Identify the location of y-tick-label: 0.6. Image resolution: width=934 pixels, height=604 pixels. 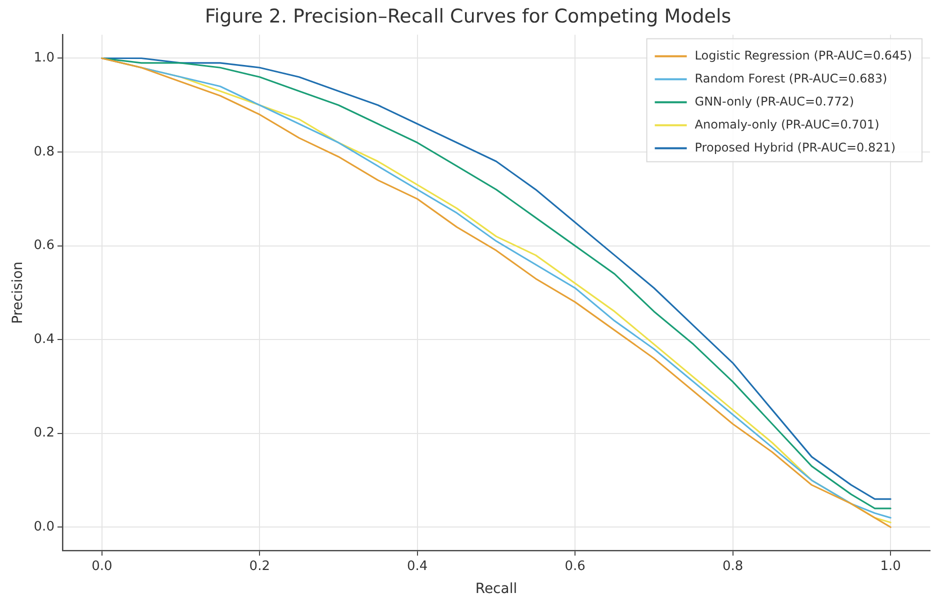
(44, 246).